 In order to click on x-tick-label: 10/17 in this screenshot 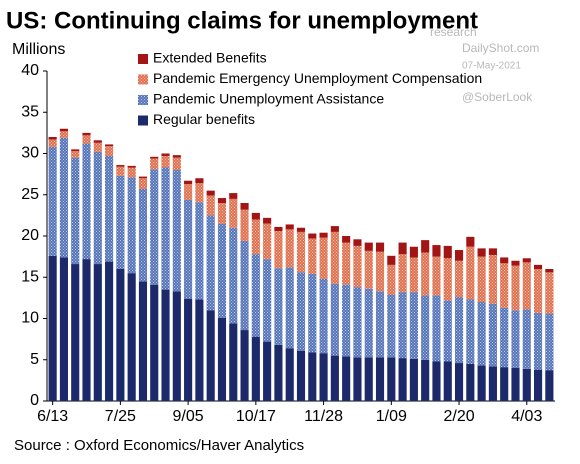, I will do `click(256, 416)`.